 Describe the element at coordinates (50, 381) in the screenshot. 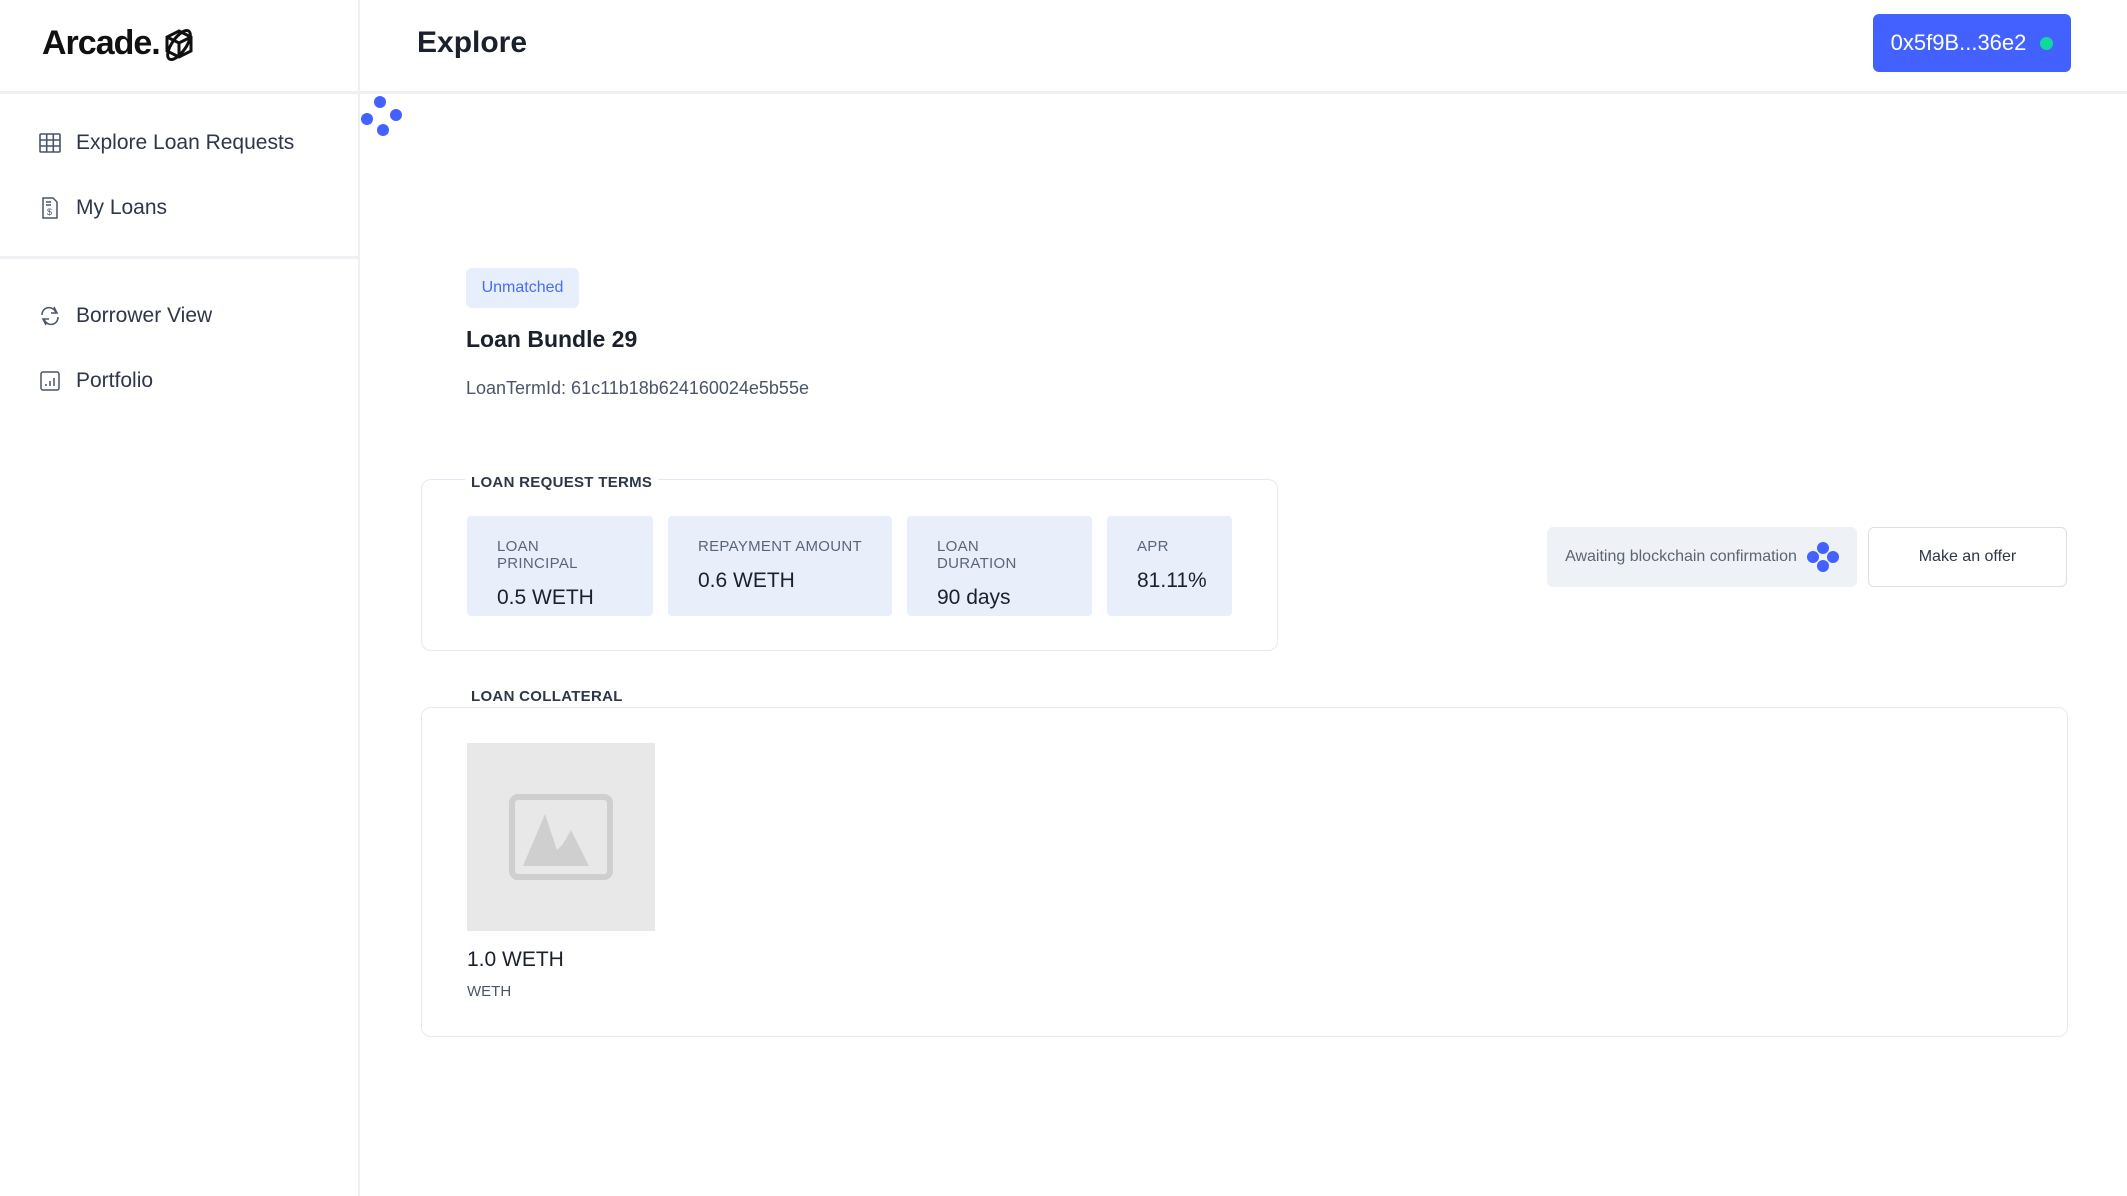

I see `chart-icon` at that location.